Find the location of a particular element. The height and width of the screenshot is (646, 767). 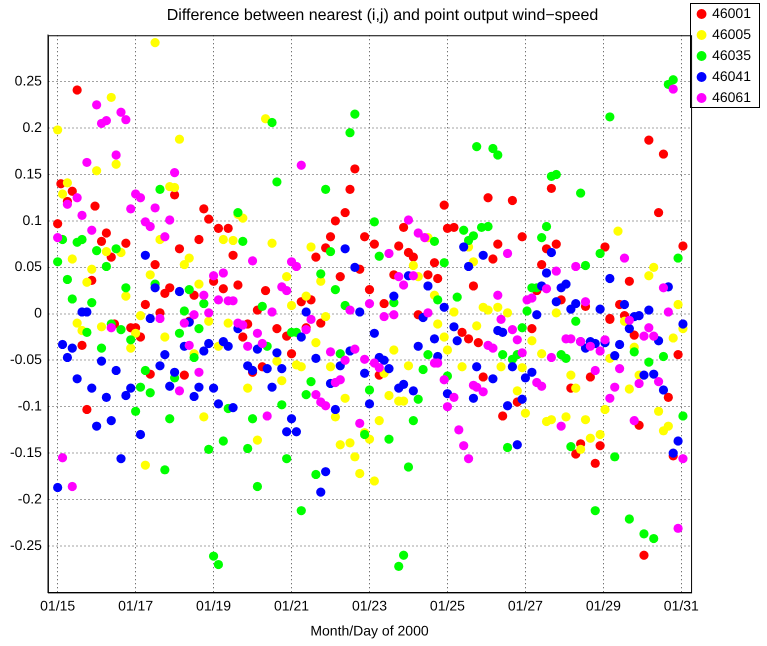

x-tick-label: 01/23 is located at coordinates (370, 606).